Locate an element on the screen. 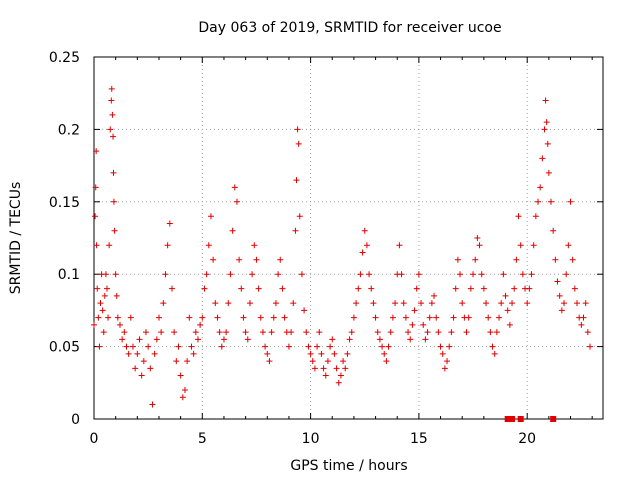 The image size is (640, 480). y-tick-label: 0.05 is located at coordinates (64, 348).